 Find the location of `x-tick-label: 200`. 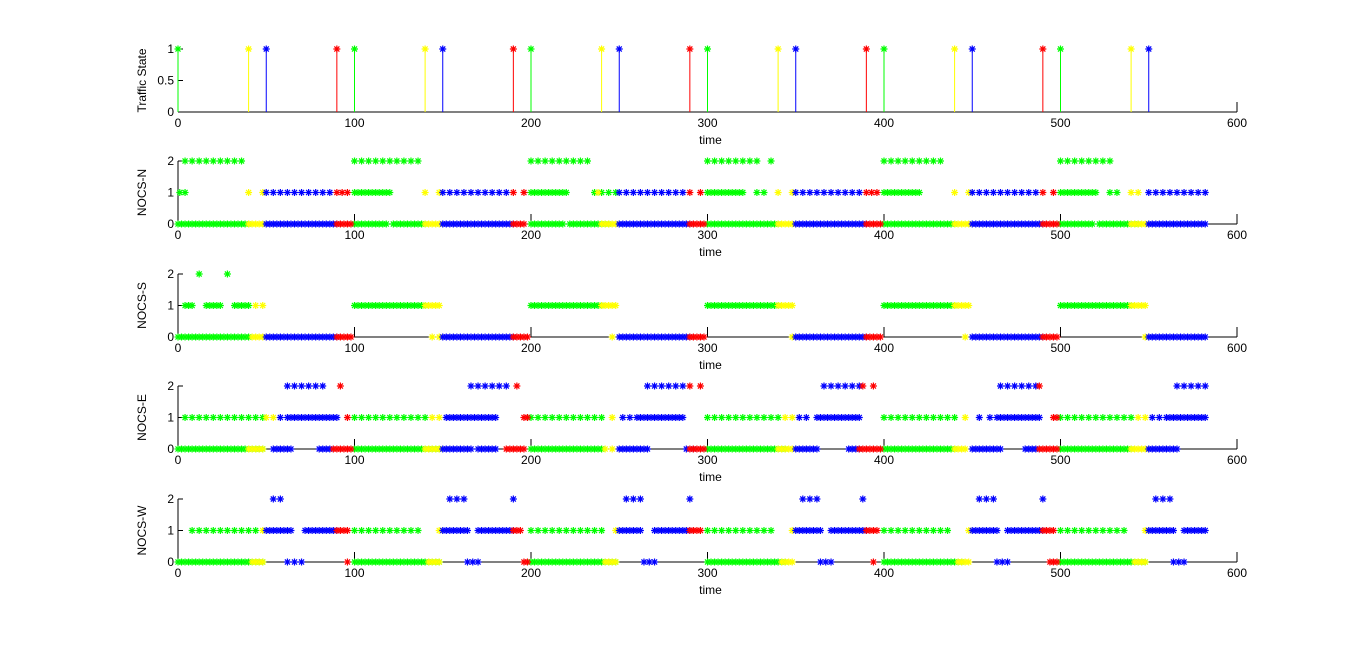

x-tick-label: 200 is located at coordinates (531, 460).